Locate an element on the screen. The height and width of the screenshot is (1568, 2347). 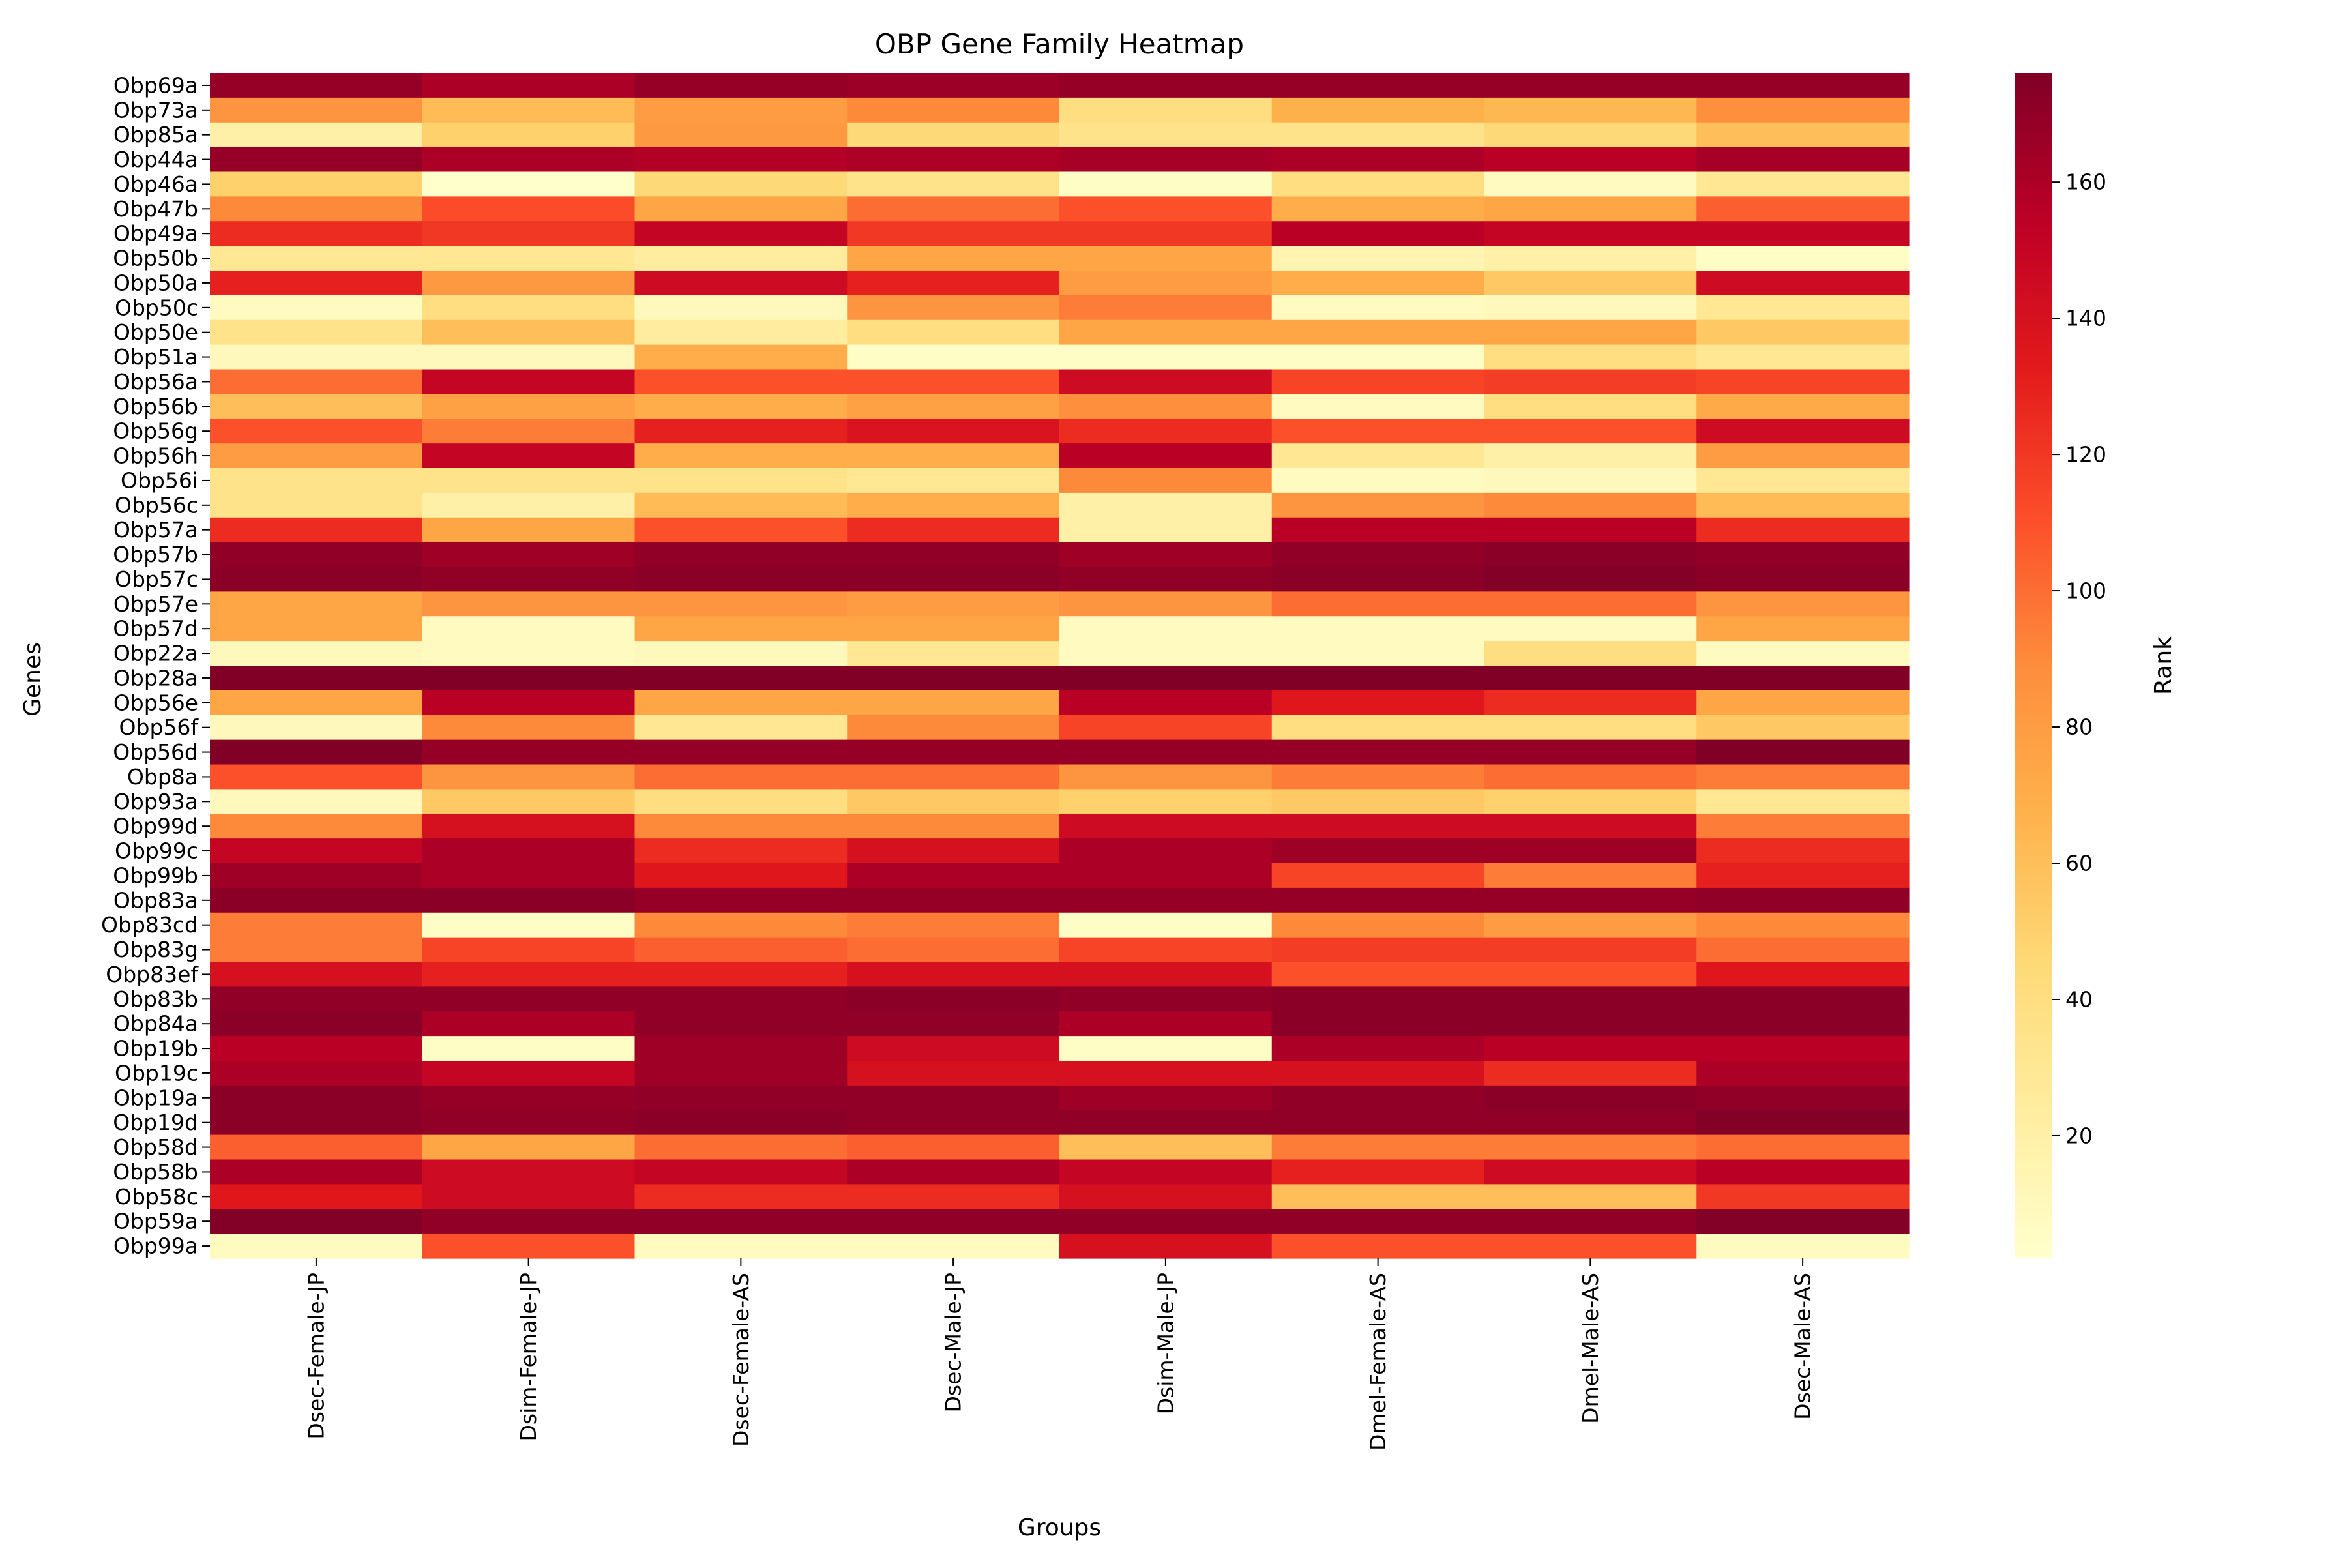
y-tick-label: Obp58b is located at coordinates (155, 1172).